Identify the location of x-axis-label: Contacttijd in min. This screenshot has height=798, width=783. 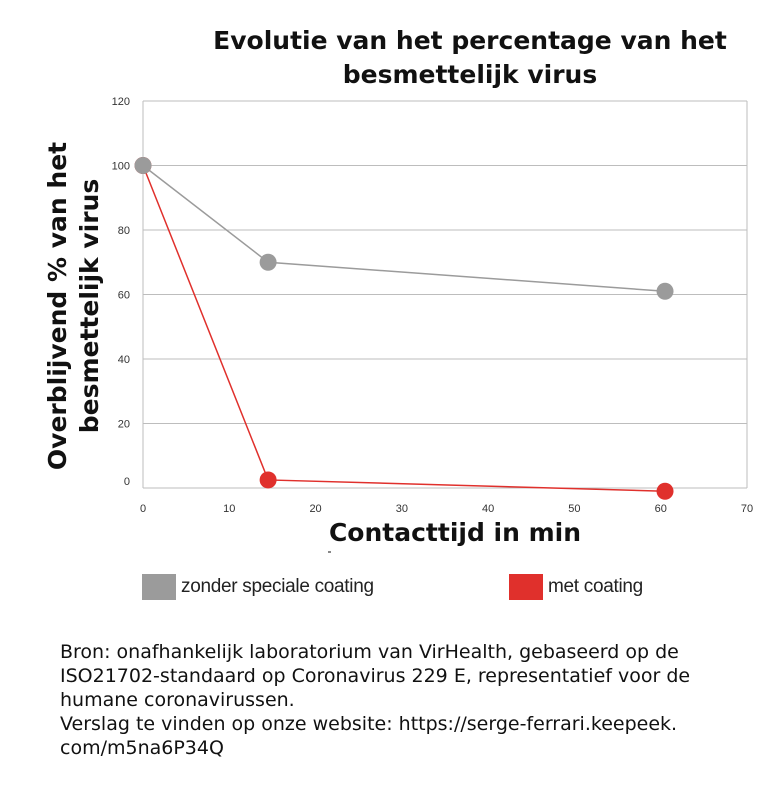
(455, 532).